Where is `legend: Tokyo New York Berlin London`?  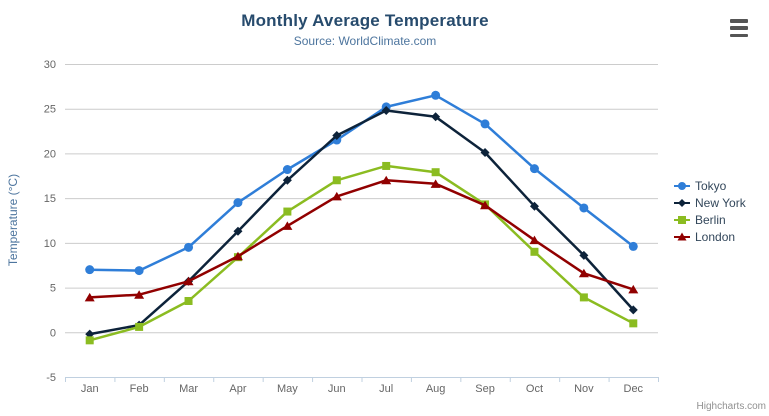 legend: Tokyo New York Berlin London is located at coordinates (710, 211).